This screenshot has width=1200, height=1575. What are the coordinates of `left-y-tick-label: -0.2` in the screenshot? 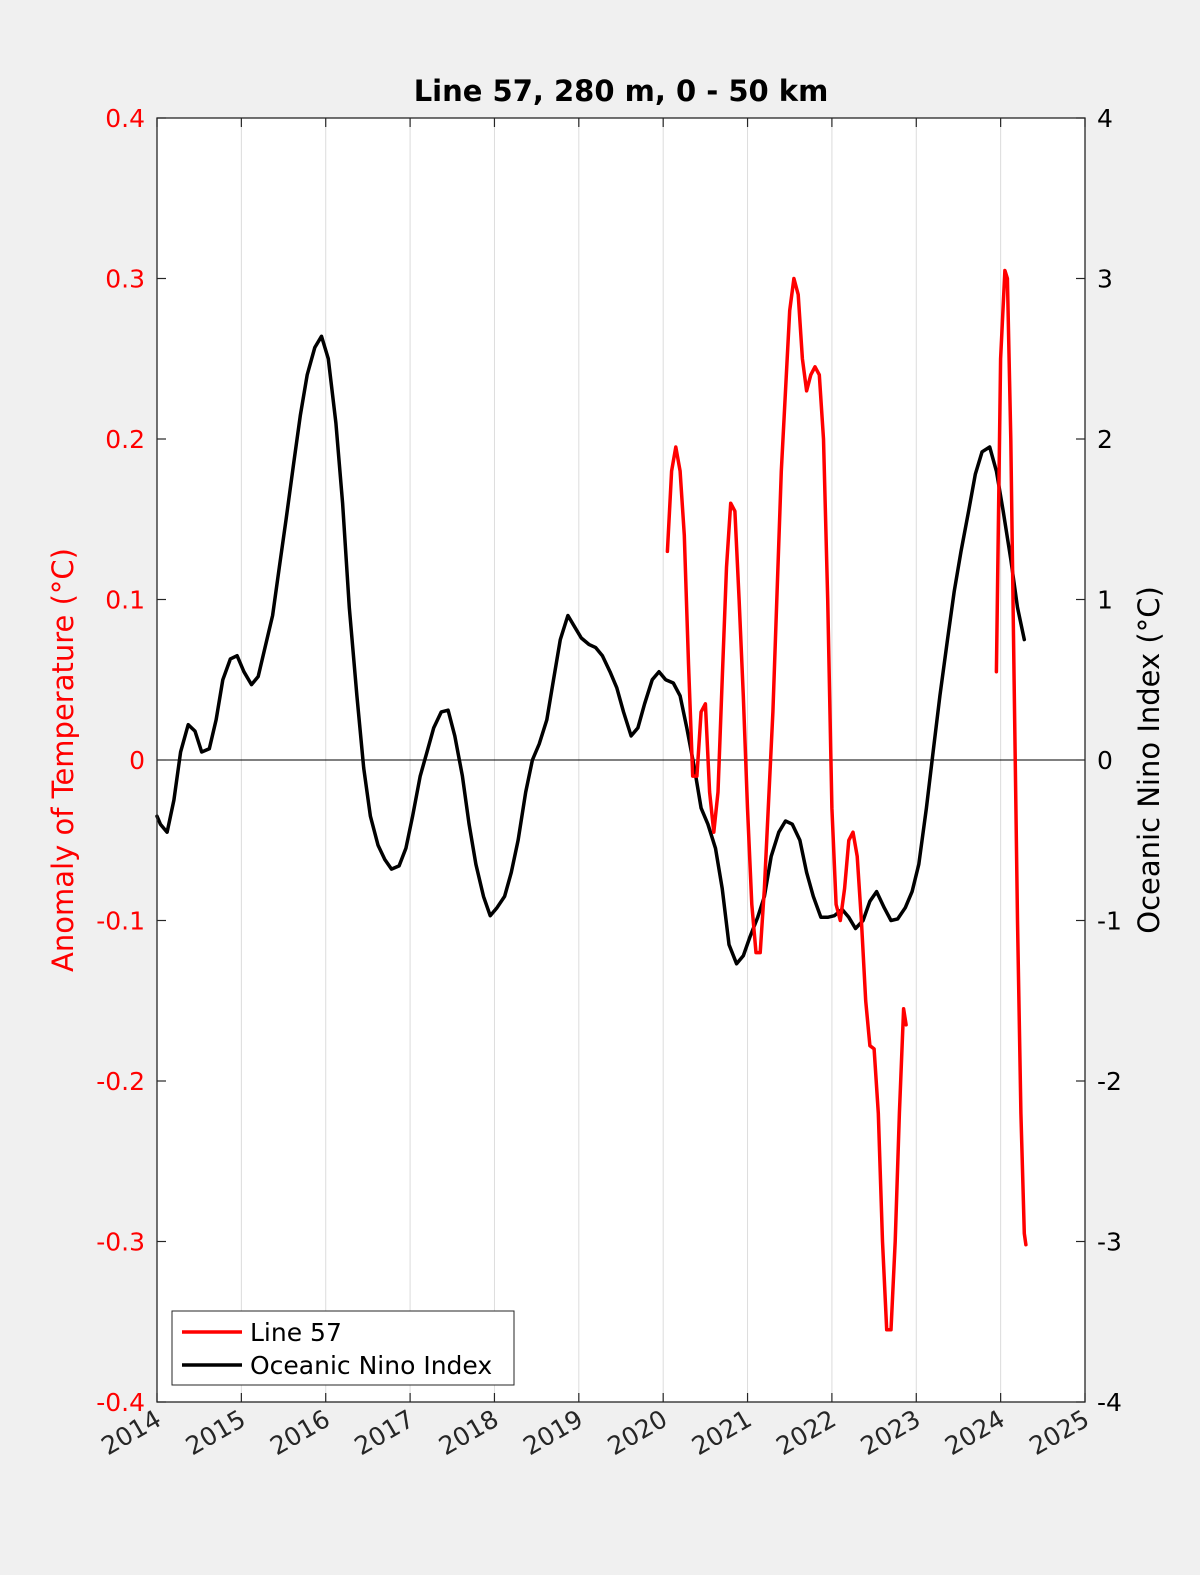 It's located at (120, 1081).